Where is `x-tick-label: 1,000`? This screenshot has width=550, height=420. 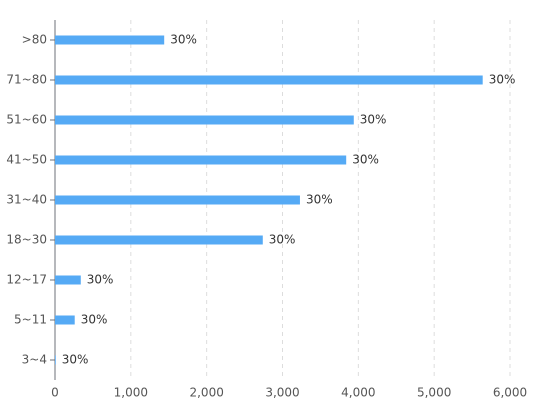
x-tick-label: 1,000 is located at coordinates (131, 393).